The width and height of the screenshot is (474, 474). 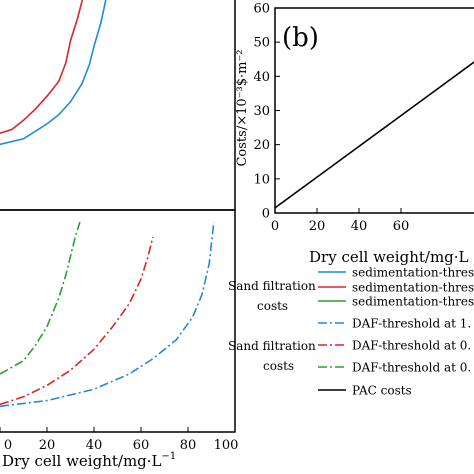 I want to click on right-b-series-1-line, so click(x=374, y=135).